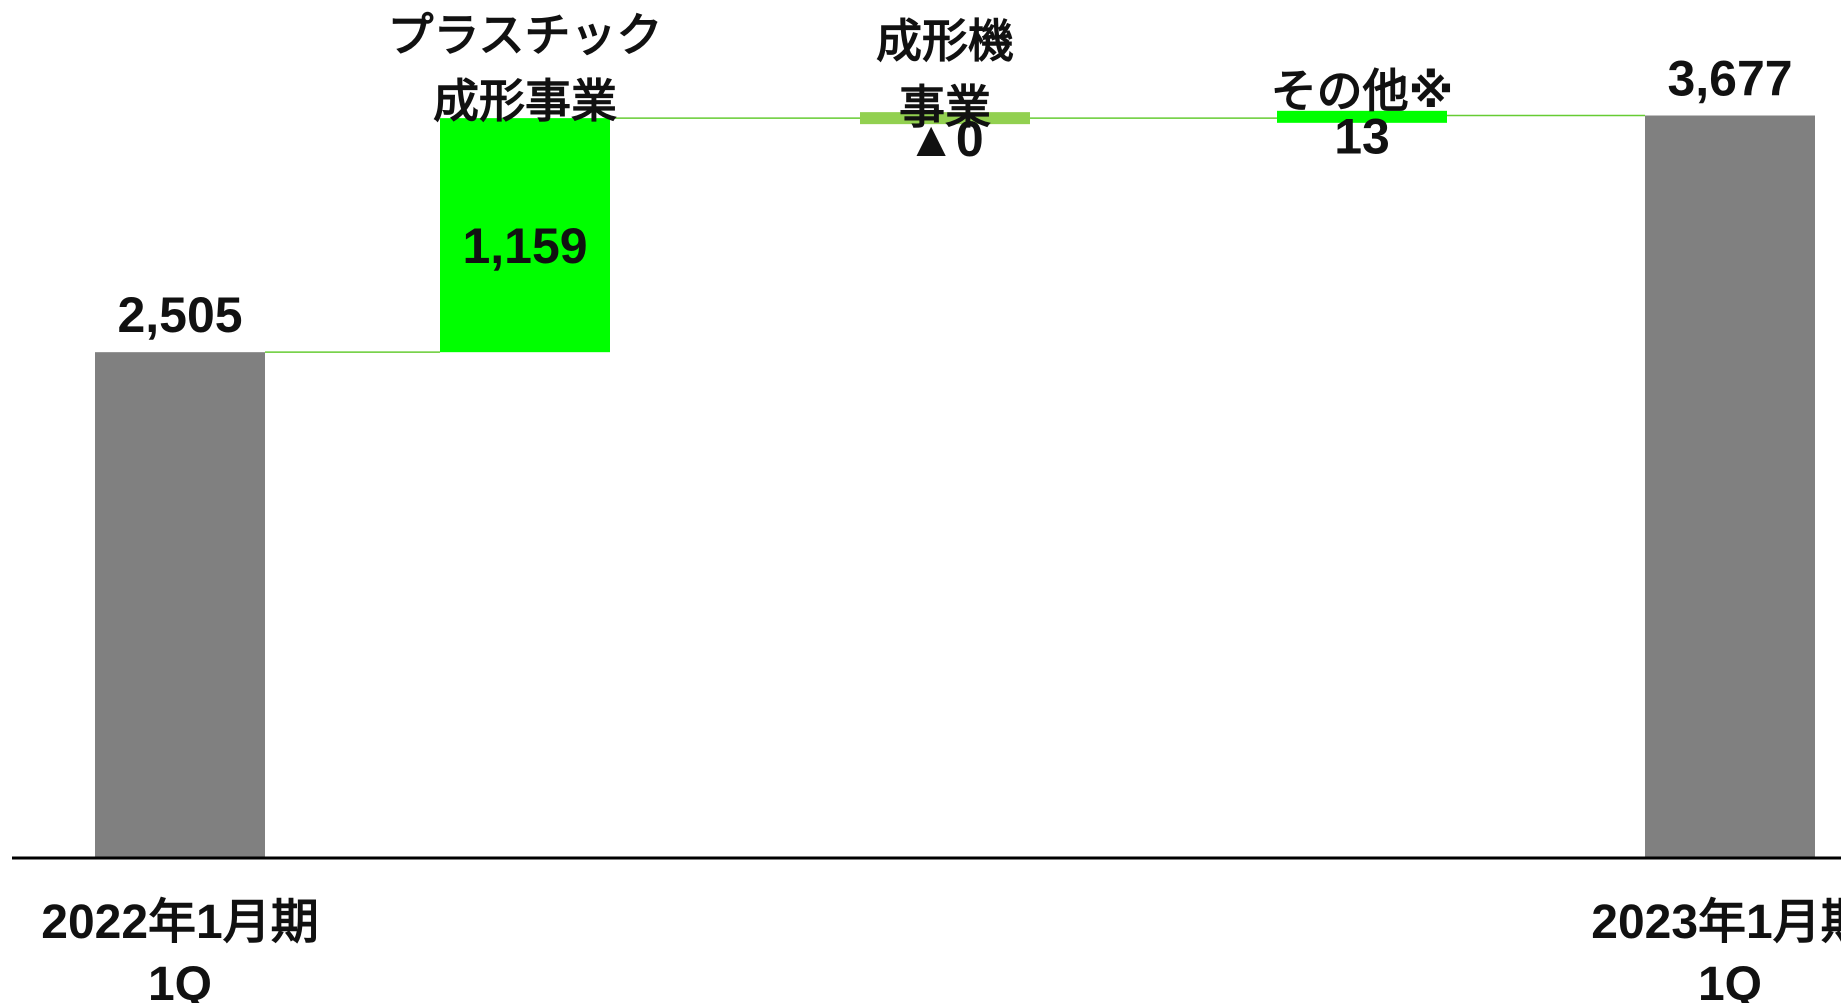 This screenshot has width=1841, height=1003. I want to click on bar-start, so click(180, 605).